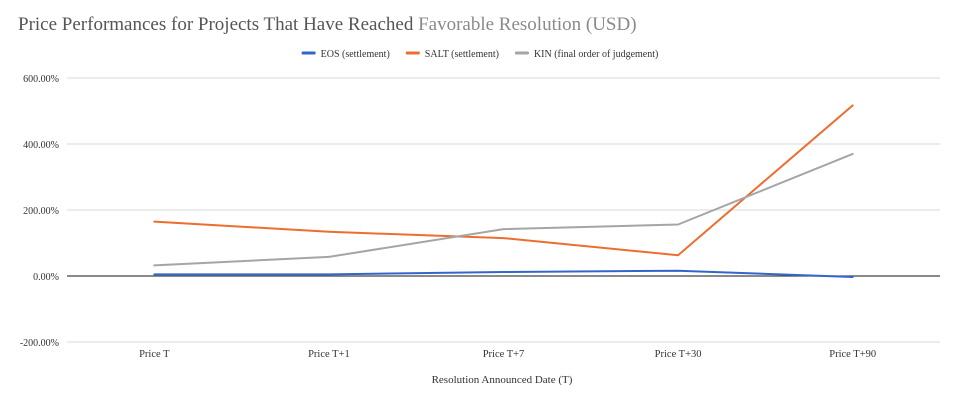 The height and width of the screenshot is (409, 960). What do you see at coordinates (41, 79) in the screenshot?
I see `y-tick-label: 600.00%` at bounding box center [41, 79].